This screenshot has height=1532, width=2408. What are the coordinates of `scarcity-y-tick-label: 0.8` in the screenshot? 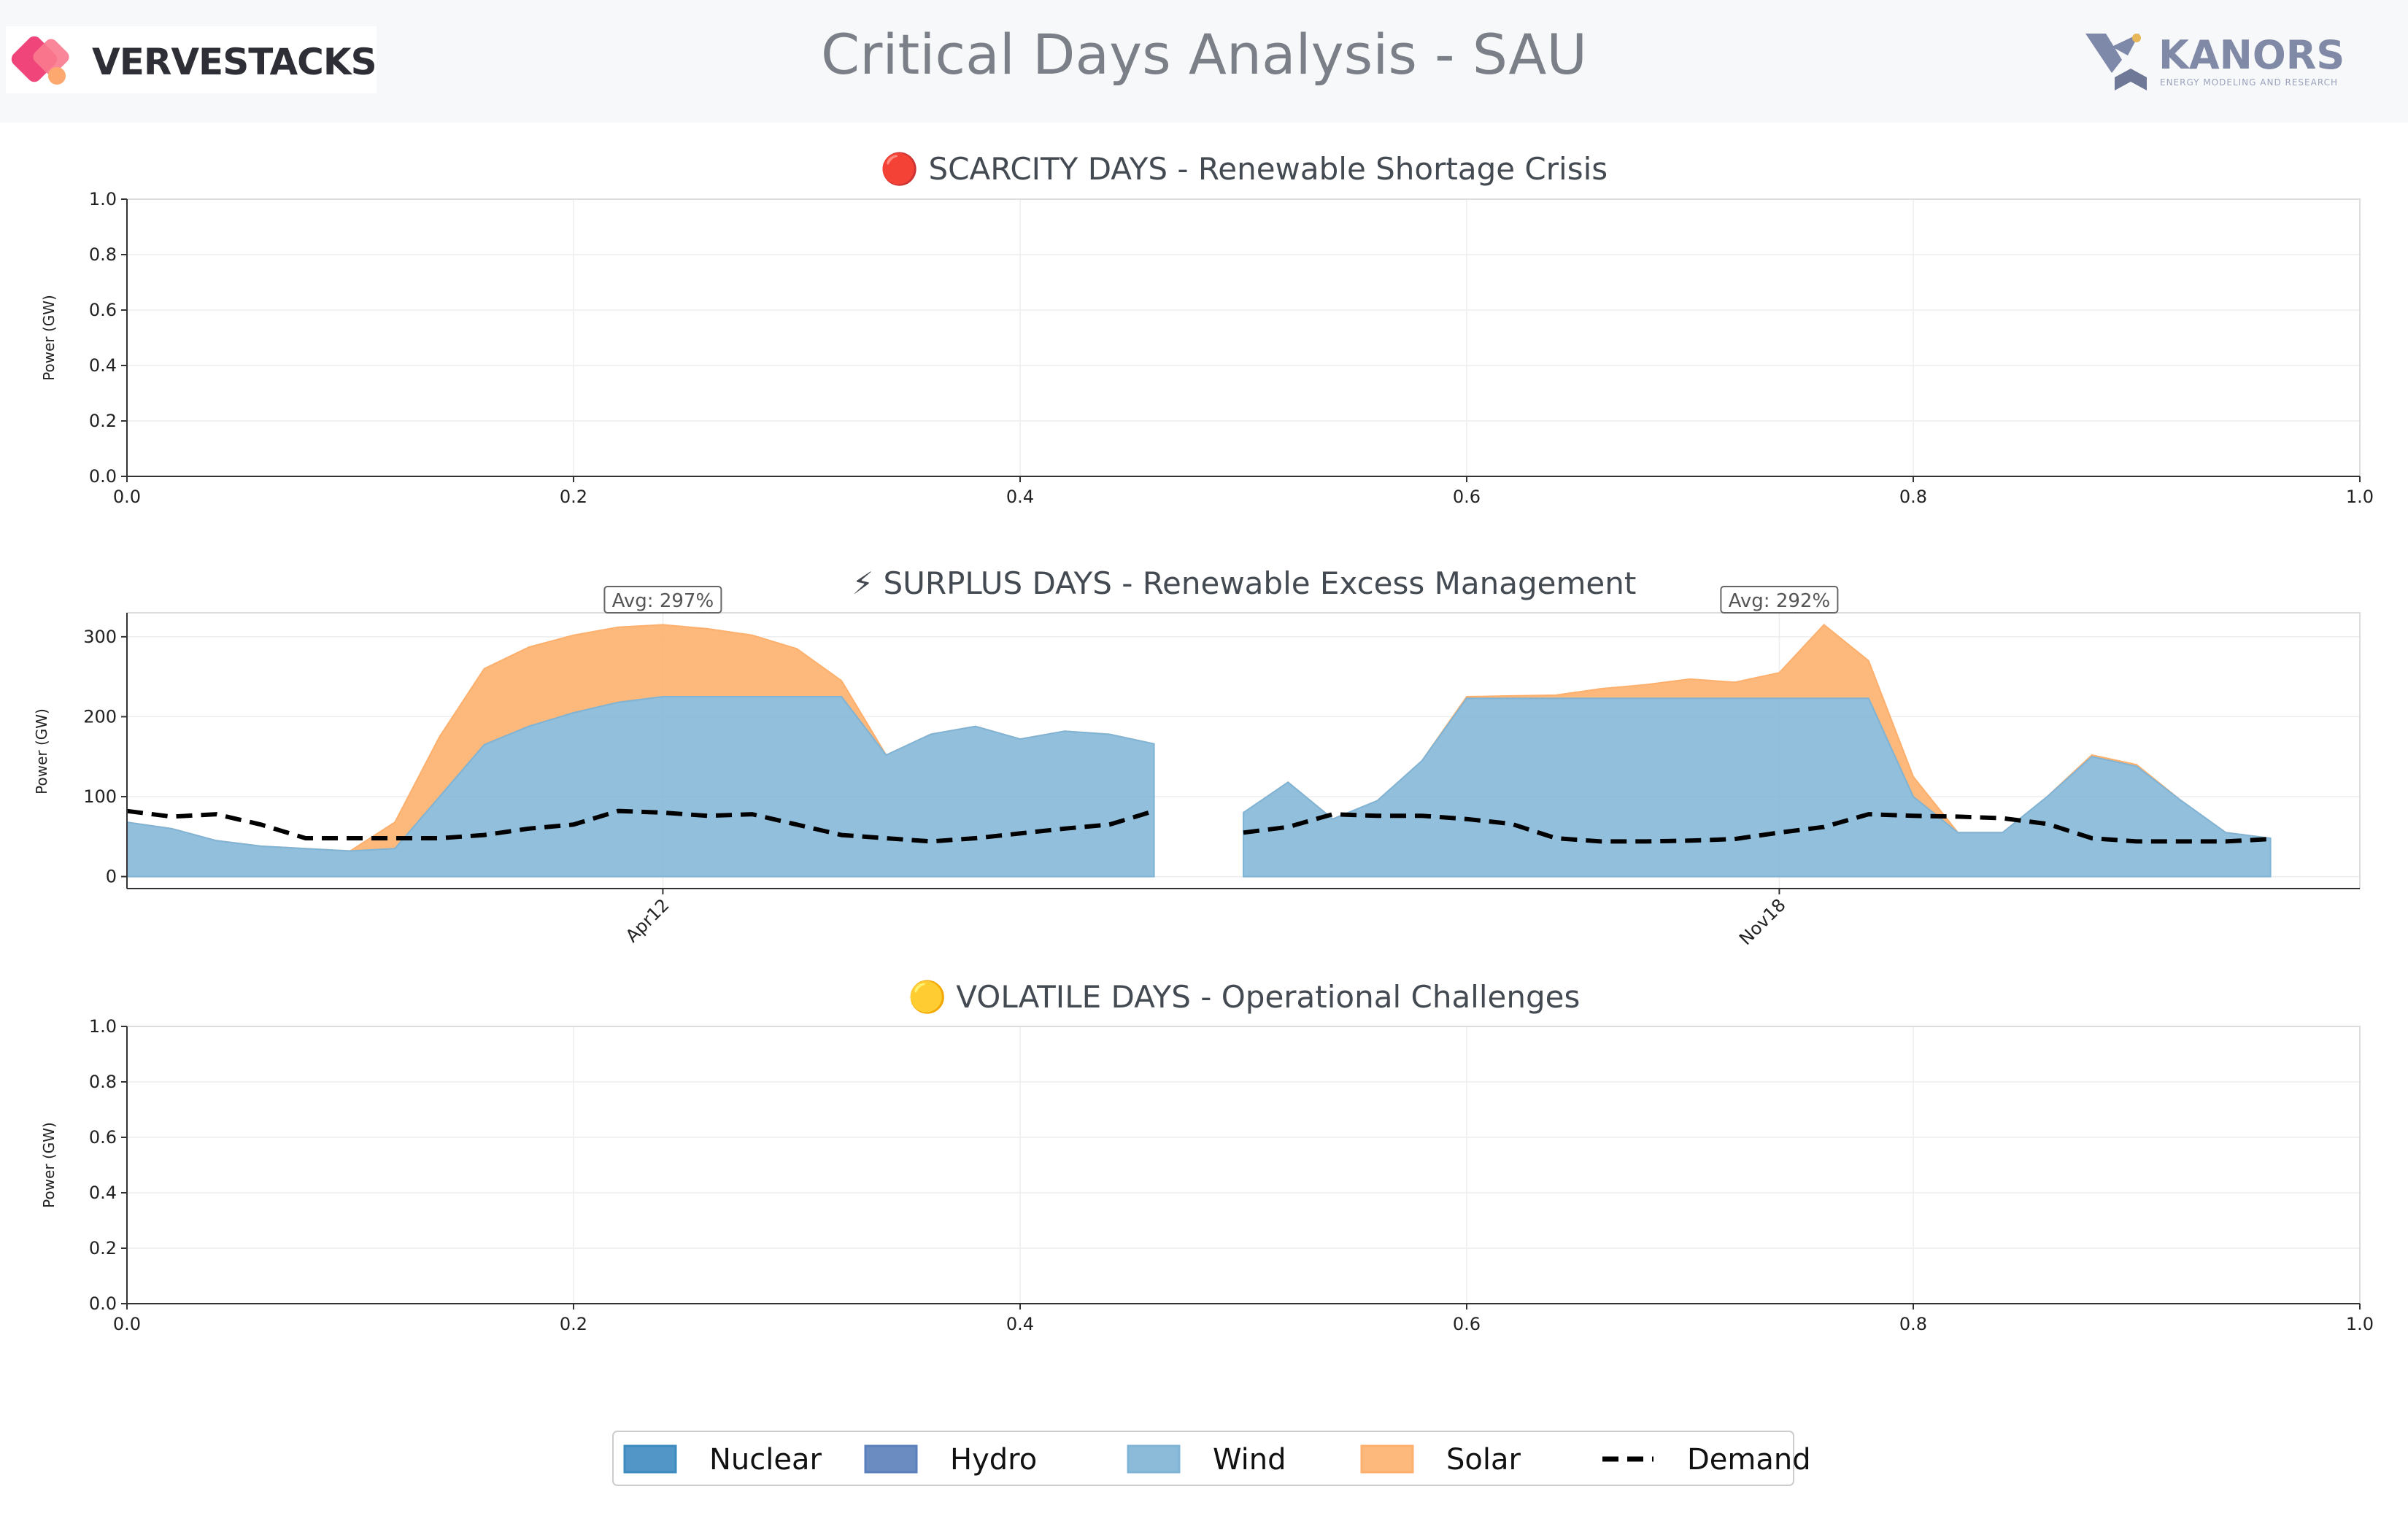 It's located at (103, 255).